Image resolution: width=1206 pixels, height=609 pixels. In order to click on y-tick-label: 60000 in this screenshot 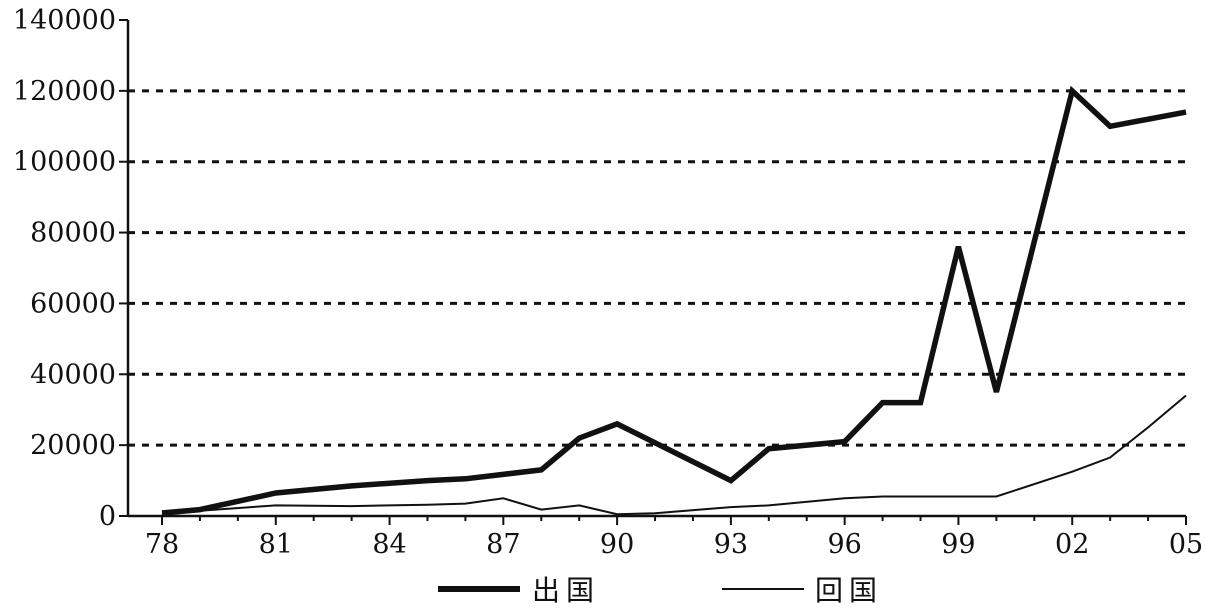, I will do `click(73, 303)`.